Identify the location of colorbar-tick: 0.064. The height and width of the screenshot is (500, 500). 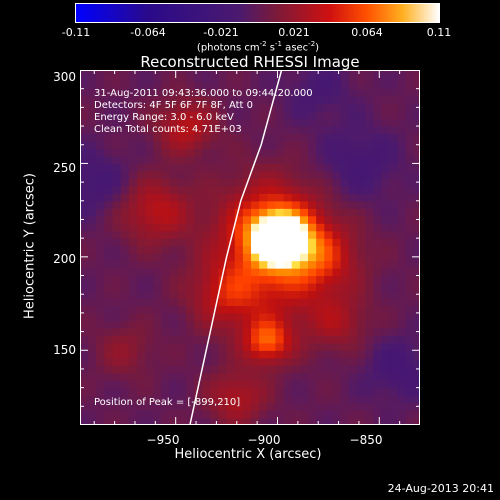
(367, 32).